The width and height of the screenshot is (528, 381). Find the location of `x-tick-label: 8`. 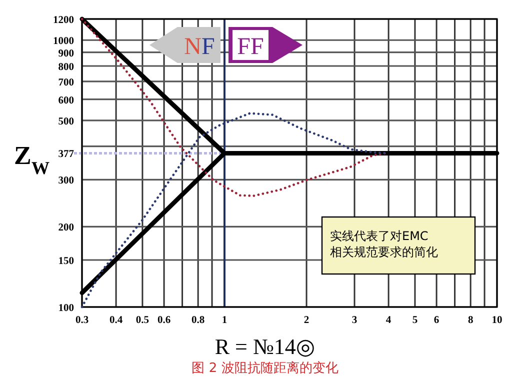

x-tick-label: 8 is located at coordinates (471, 320).